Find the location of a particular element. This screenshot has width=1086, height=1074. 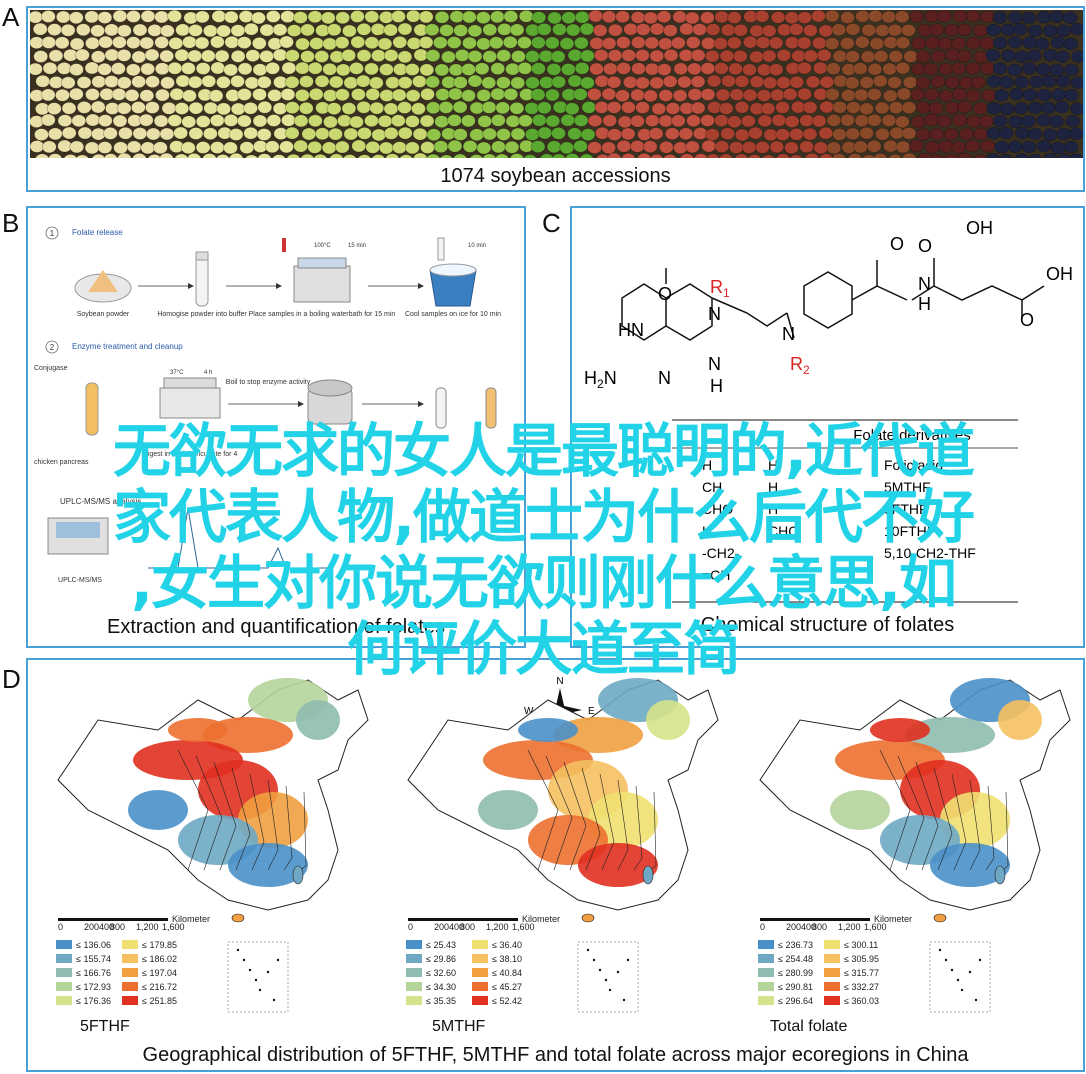

step1-label-1: Soybean powder is located at coordinates (103, 314).